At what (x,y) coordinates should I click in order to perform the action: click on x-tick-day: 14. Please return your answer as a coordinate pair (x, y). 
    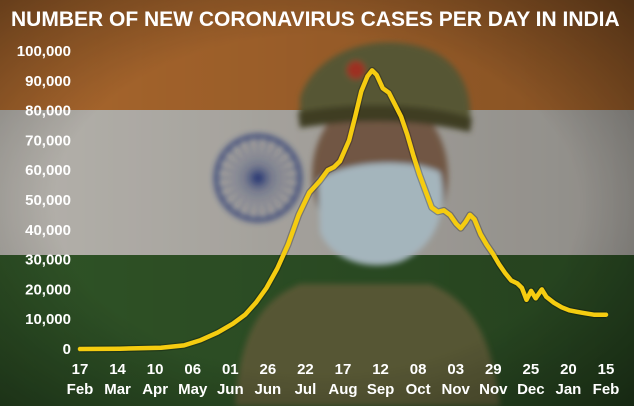
    Looking at the image, I should click on (117, 369).